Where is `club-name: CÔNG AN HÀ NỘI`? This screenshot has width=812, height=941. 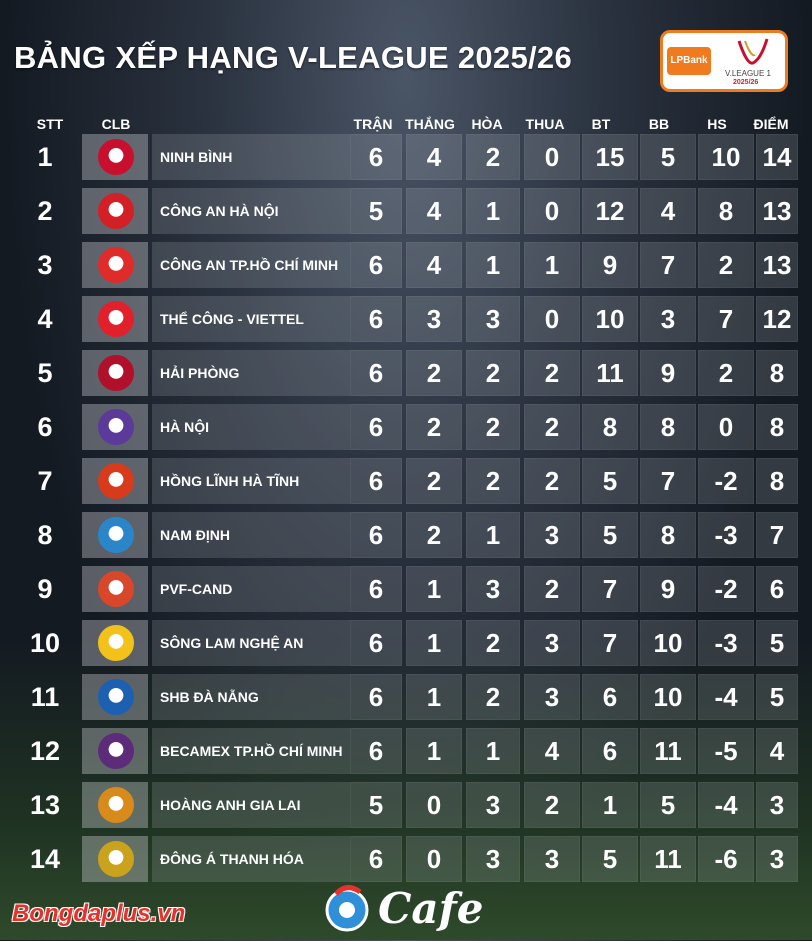 club-name: CÔNG AN HÀ NỘI is located at coordinates (219, 211).